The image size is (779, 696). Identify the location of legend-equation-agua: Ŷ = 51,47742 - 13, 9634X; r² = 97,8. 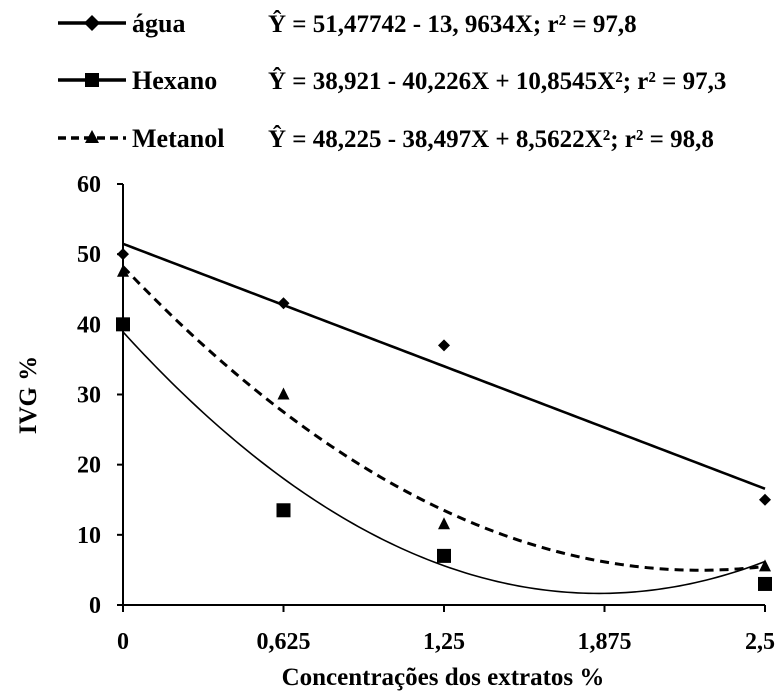
(452, 24).